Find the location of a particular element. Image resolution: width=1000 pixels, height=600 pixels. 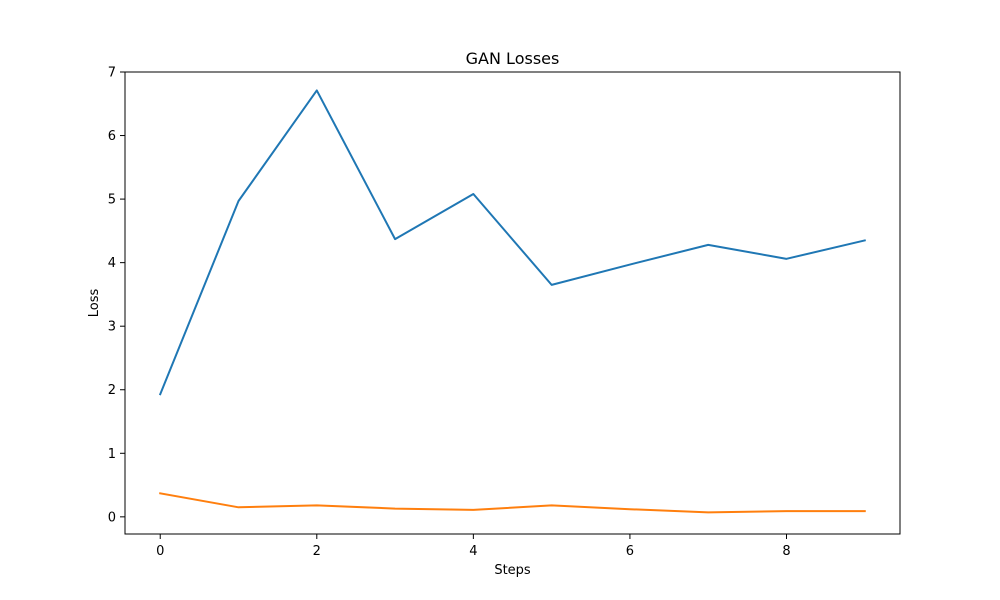

y-tick-label: 1 is located at coordinates (112, 454).